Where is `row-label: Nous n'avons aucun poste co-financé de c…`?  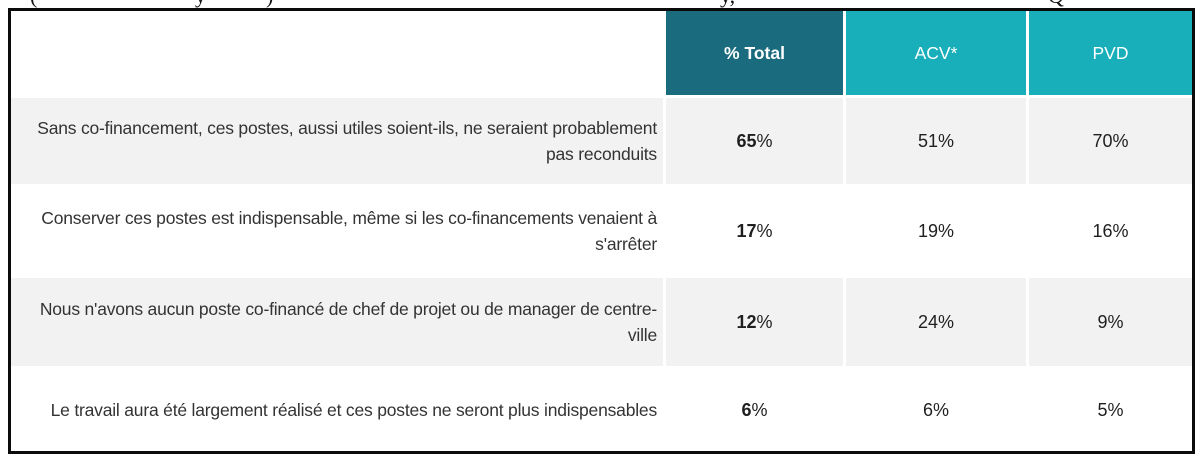
row-label: Nous n'avons aucun poste co-financé de c… is located at coordinates (337, 322).